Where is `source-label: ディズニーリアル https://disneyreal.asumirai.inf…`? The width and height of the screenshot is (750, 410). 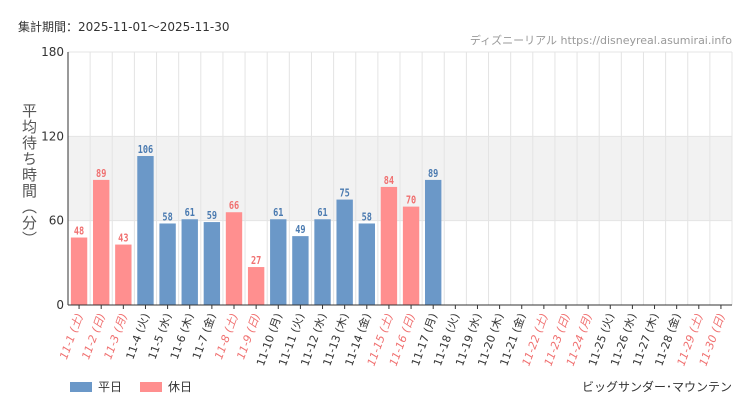 source-label: ディズニーリアル https://disneyreal.asumirai.inf… is located at coordinates (600, 40).